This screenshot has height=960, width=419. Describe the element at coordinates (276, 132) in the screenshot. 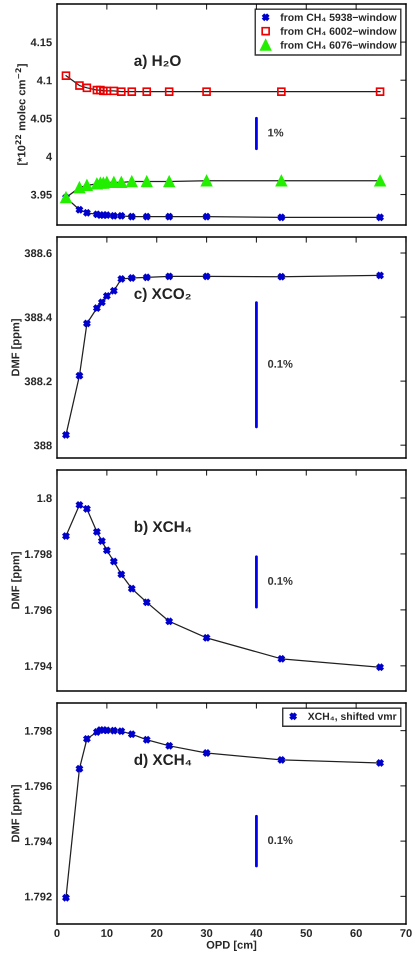

I see `annotation: 1%` at that location.